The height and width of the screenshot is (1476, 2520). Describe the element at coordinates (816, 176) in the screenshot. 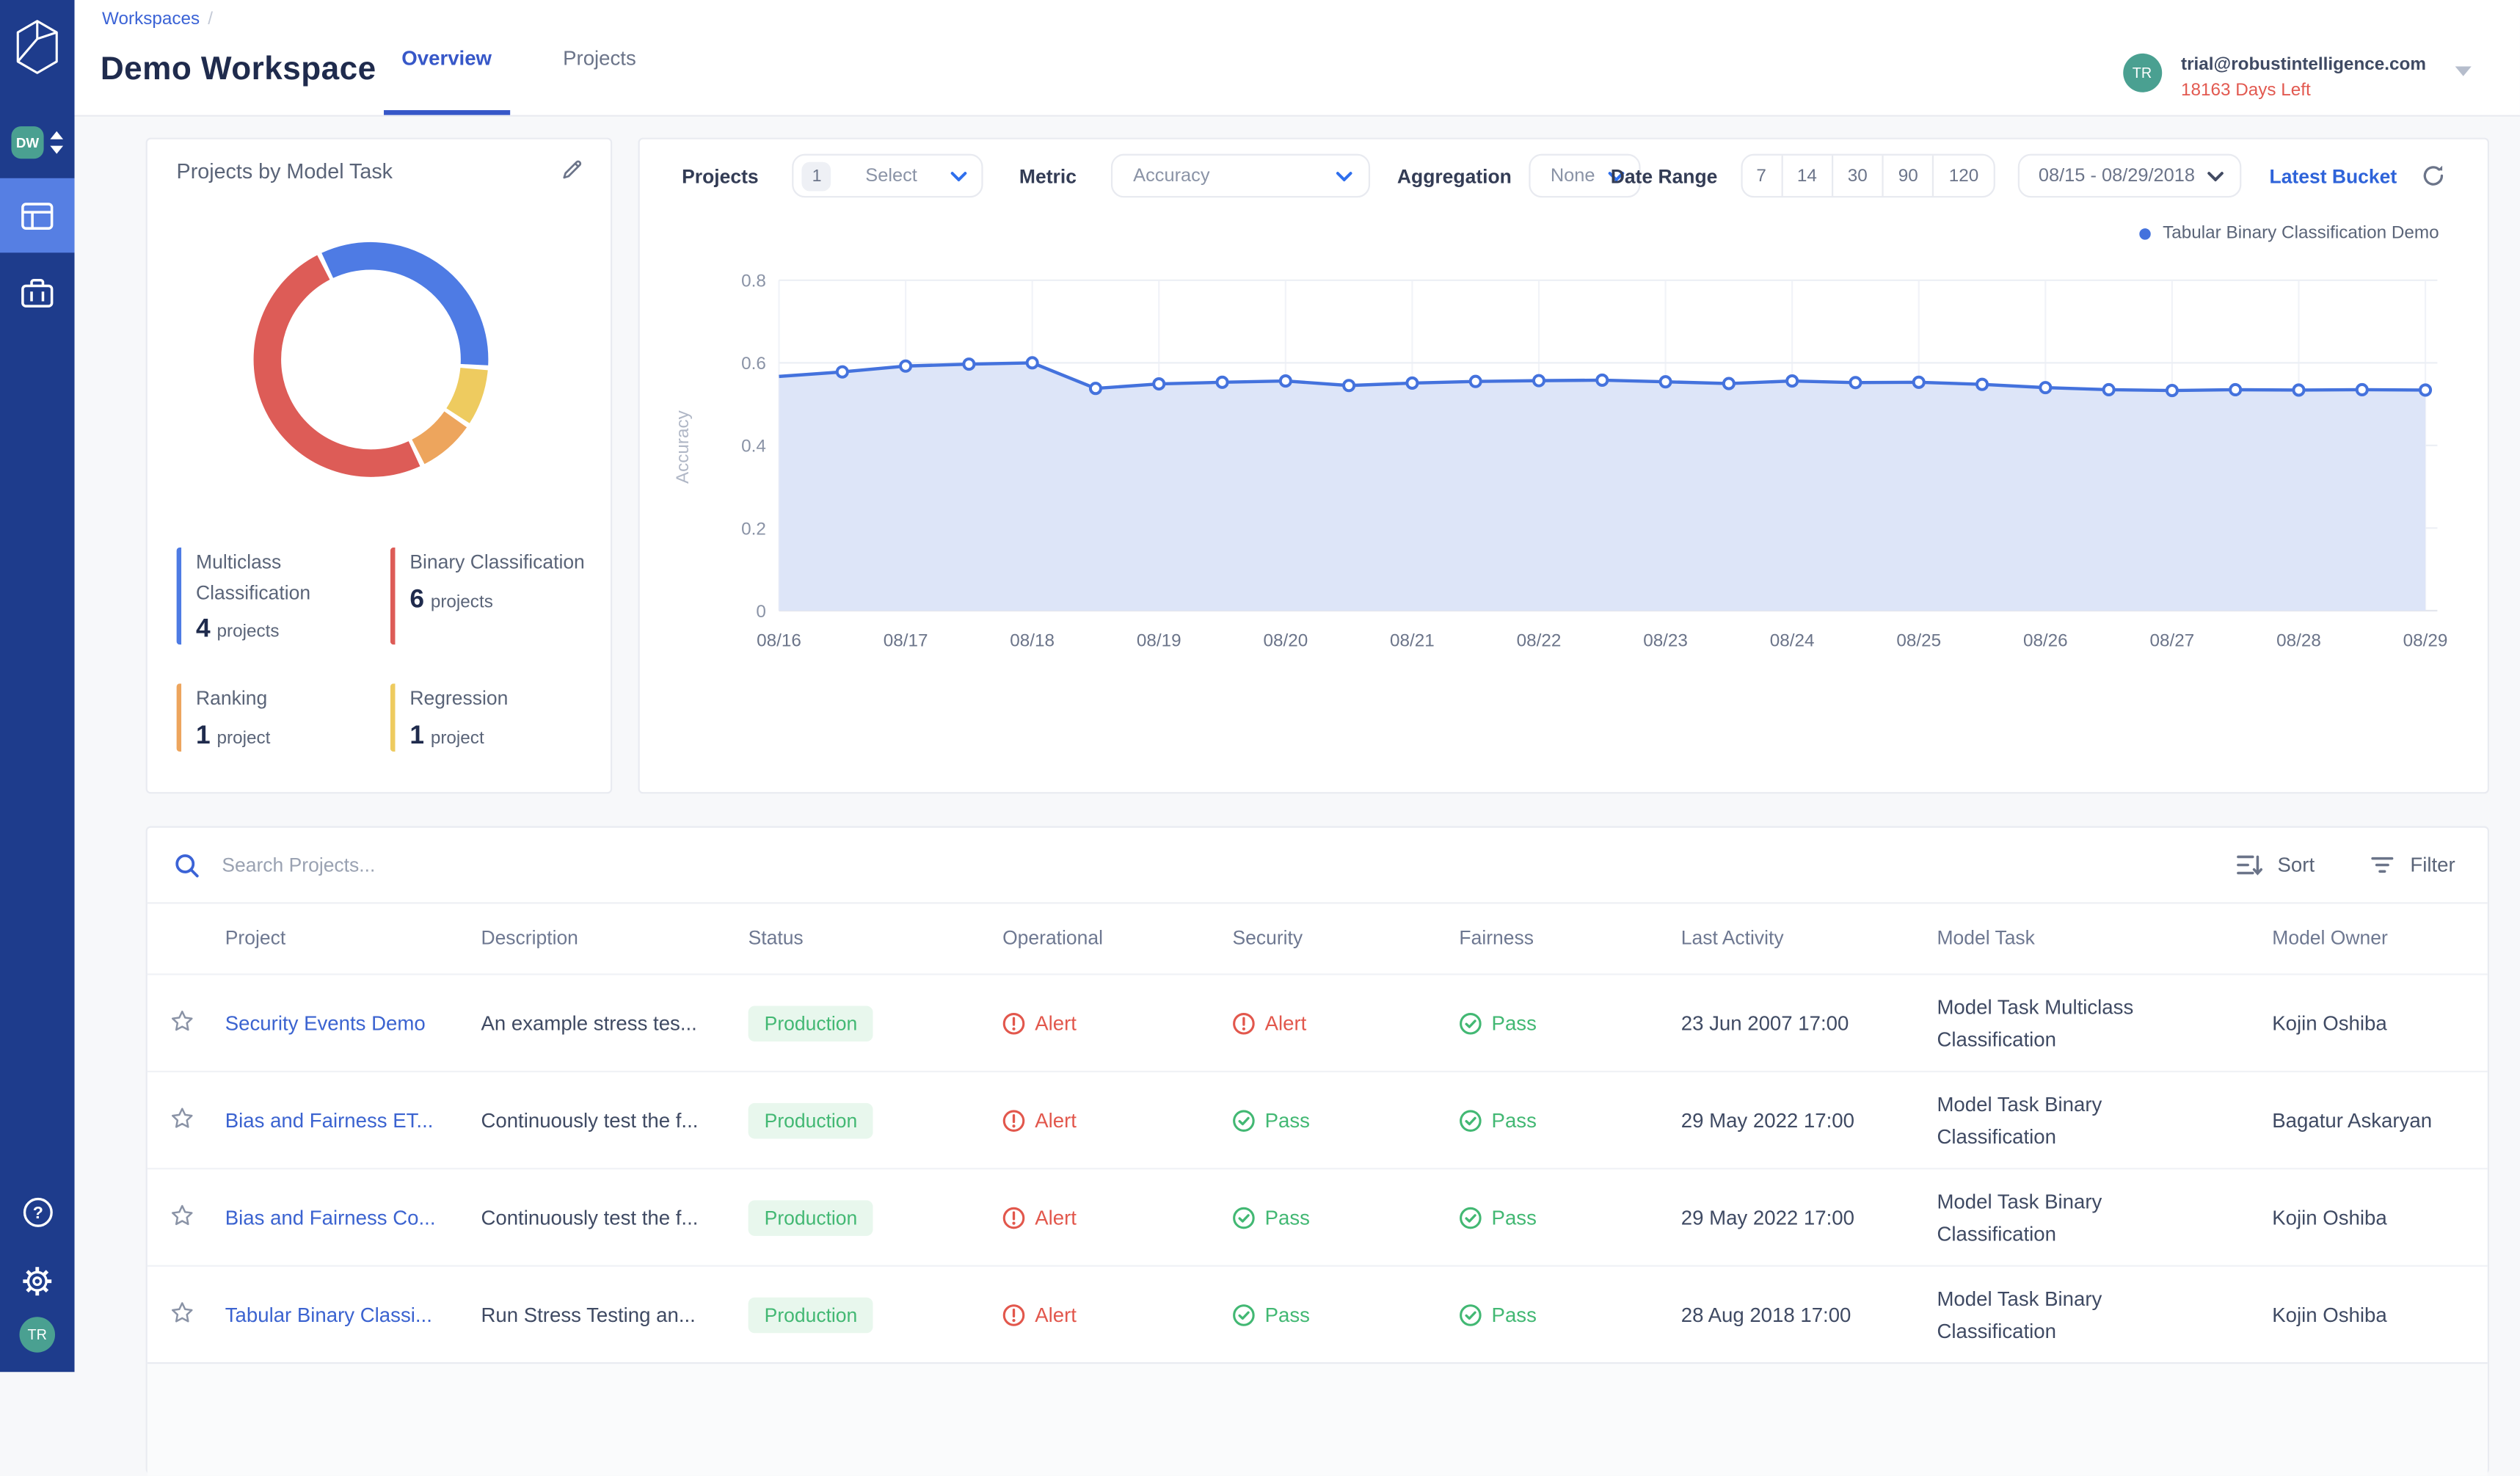

I see `projects-count-badge: 1` at that location.